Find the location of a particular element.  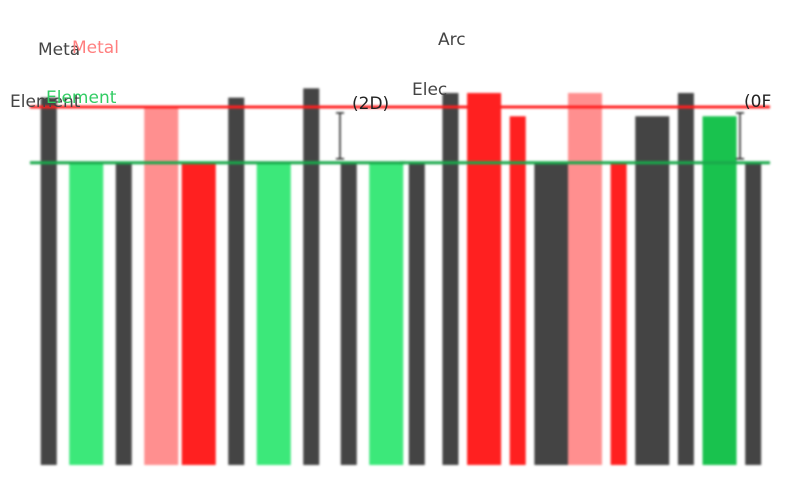

panel-2-element-label: Elec is located at coordinates (430, 90).